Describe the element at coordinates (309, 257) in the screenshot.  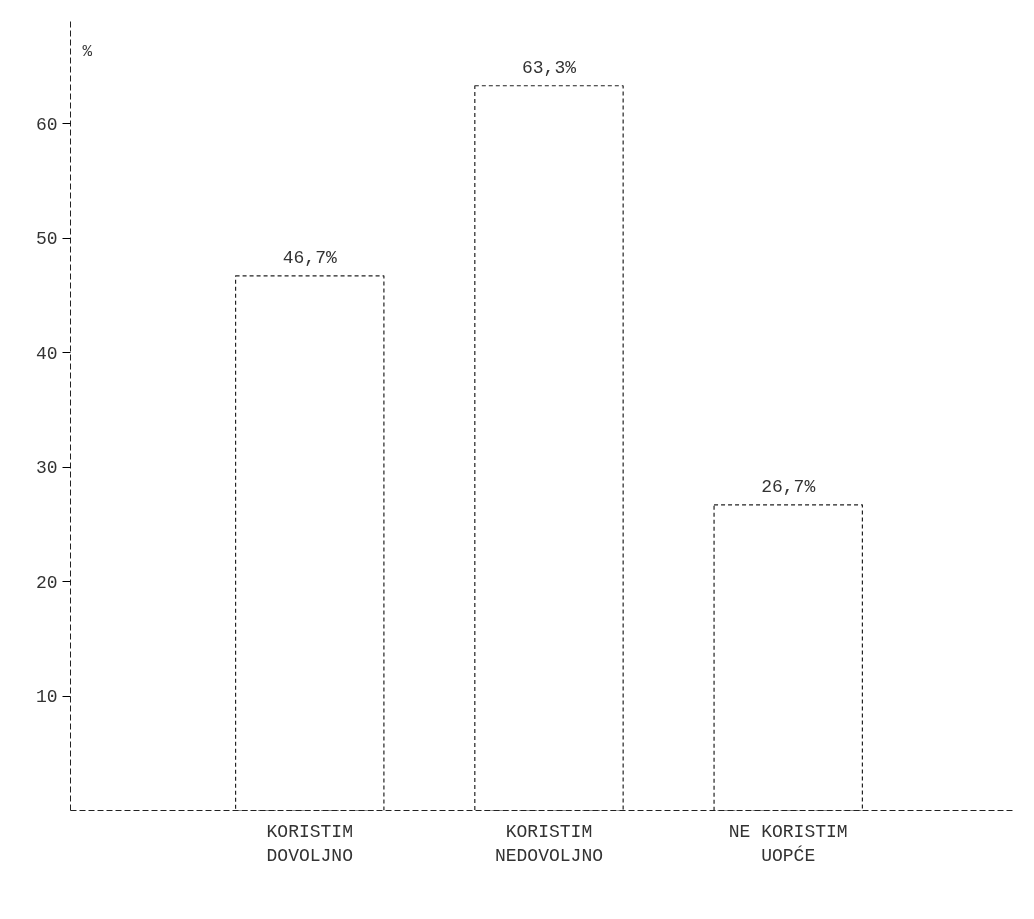
I see `data-label: 46,7%` at that location.